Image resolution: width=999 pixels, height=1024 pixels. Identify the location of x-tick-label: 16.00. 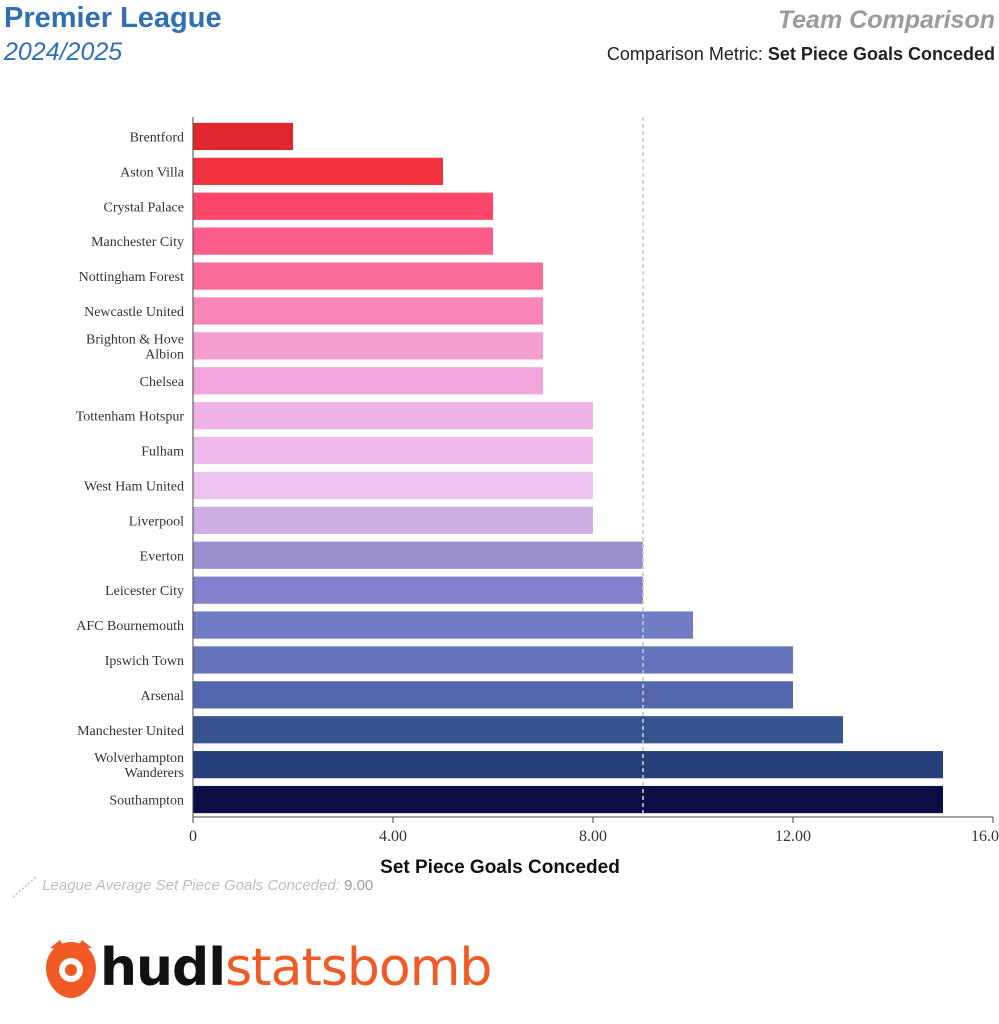
(985, 836).